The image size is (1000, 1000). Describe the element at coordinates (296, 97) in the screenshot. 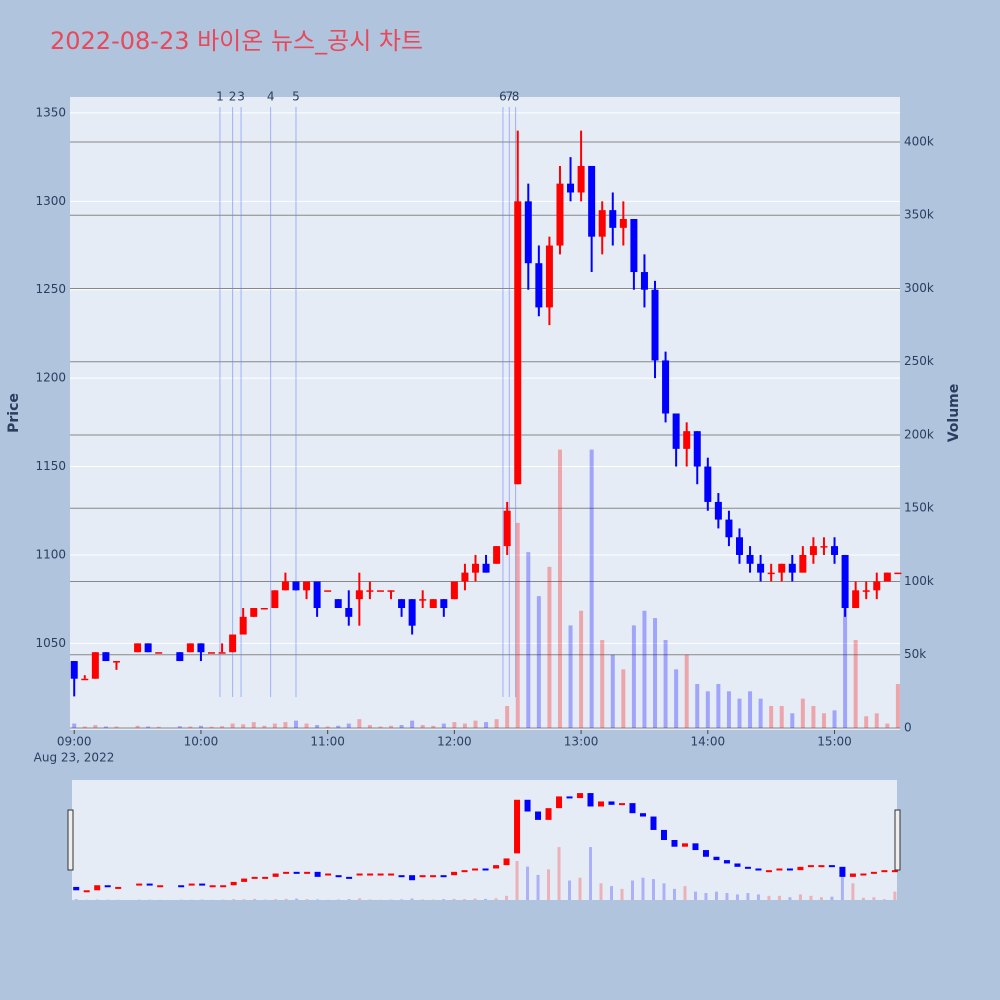

I see `news-label: 5` at that location.